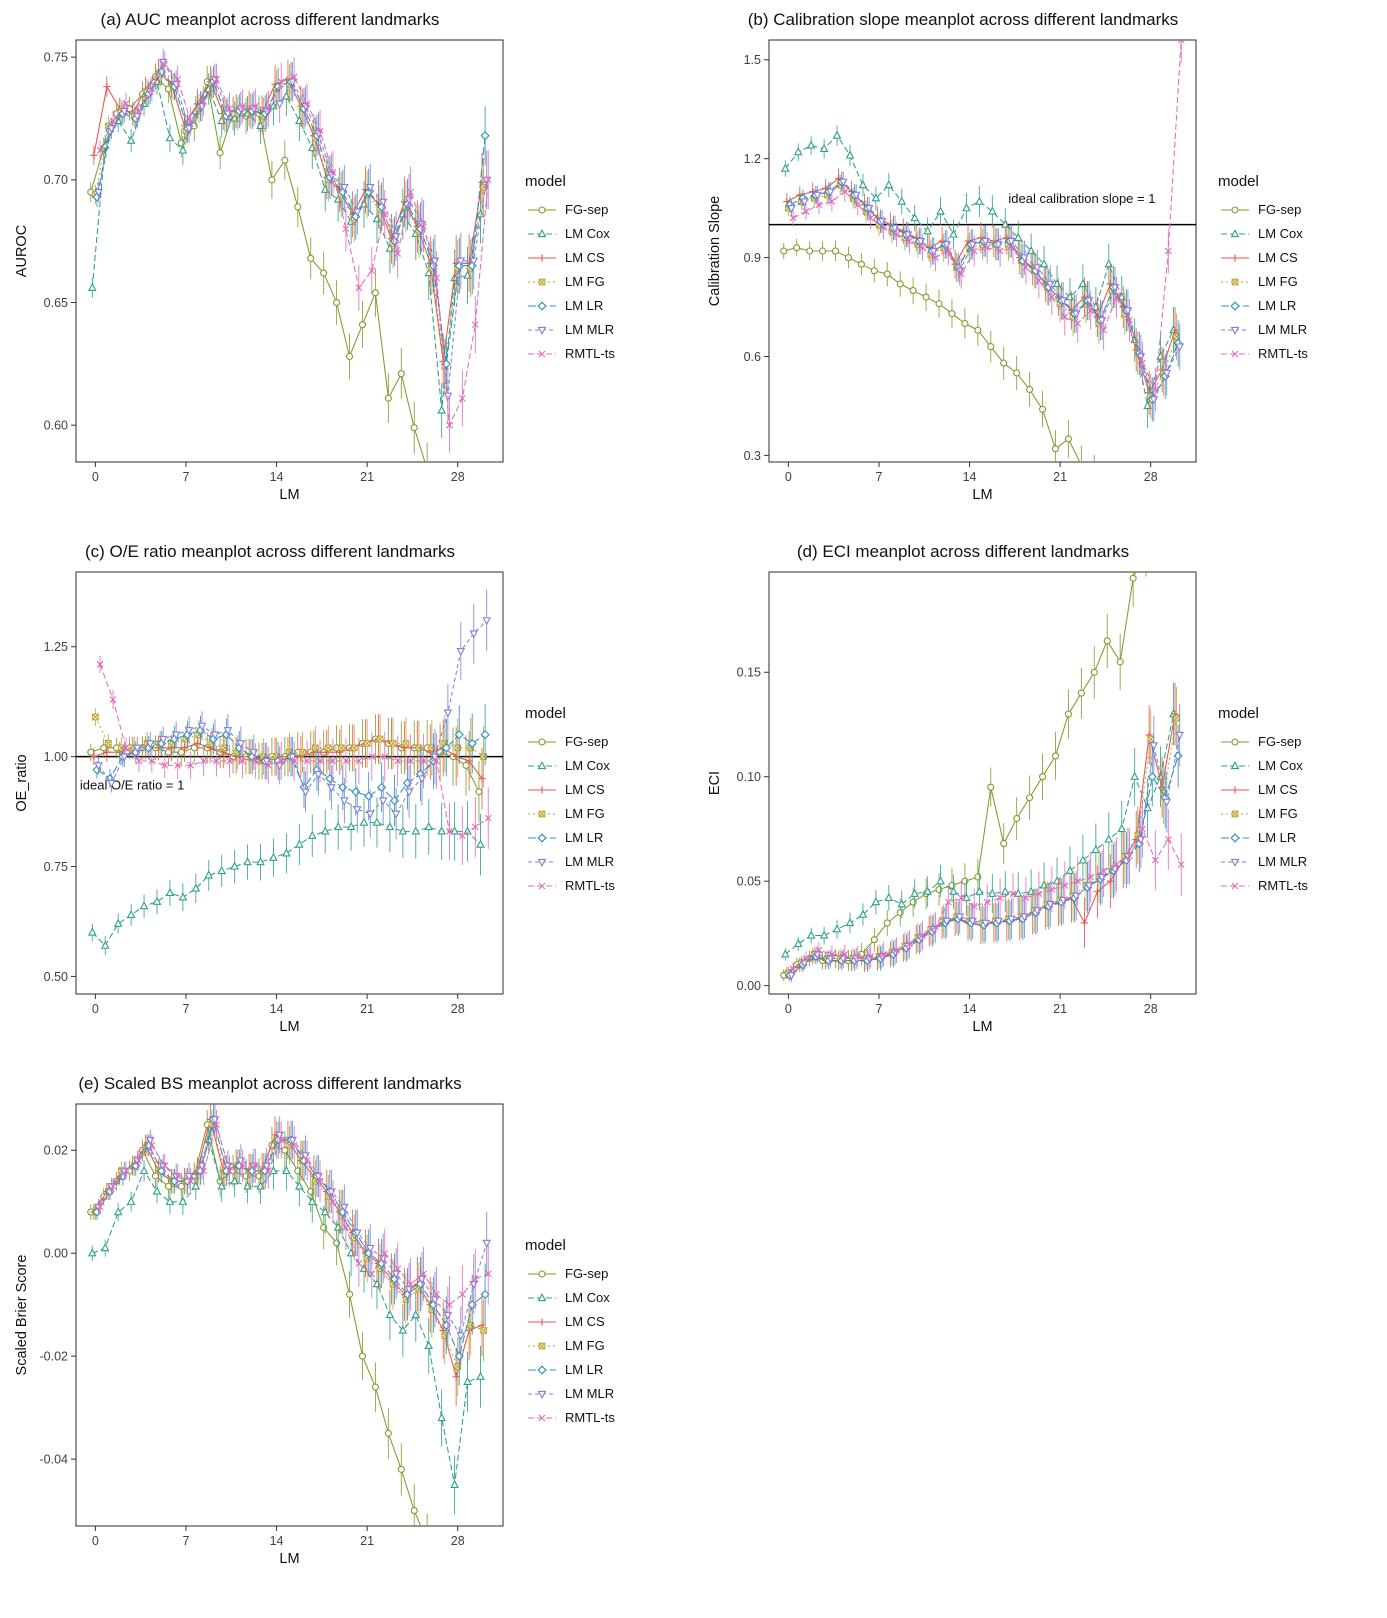  What do you see at coordinates (22, 1315) in the screenshot?
I see `svg-text: Scaled Brier Score` at bounding box center [22, 1315].